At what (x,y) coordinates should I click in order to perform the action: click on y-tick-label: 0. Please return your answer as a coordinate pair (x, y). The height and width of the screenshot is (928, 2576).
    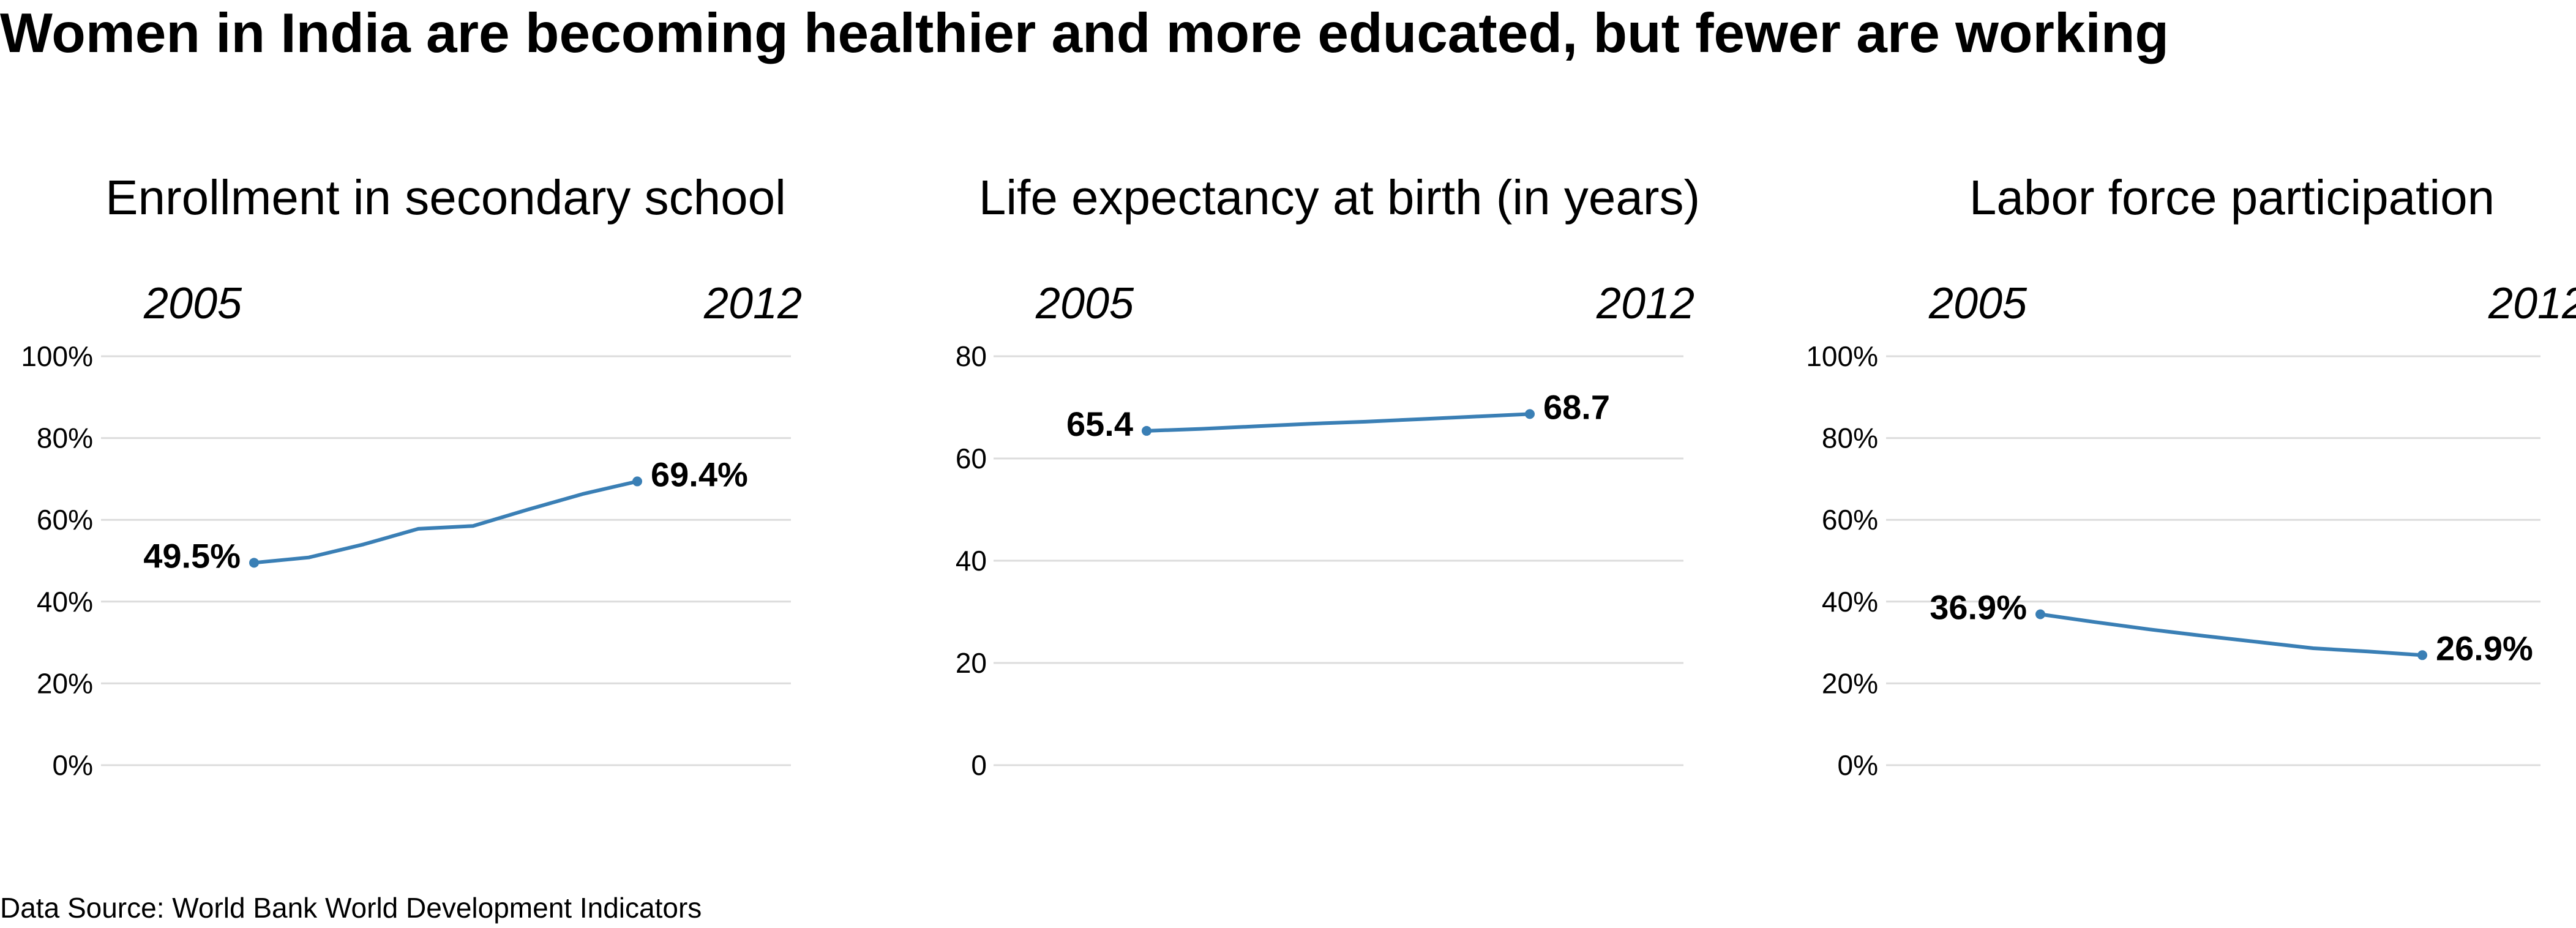
    Looking at the image, I should click on (979, 765).